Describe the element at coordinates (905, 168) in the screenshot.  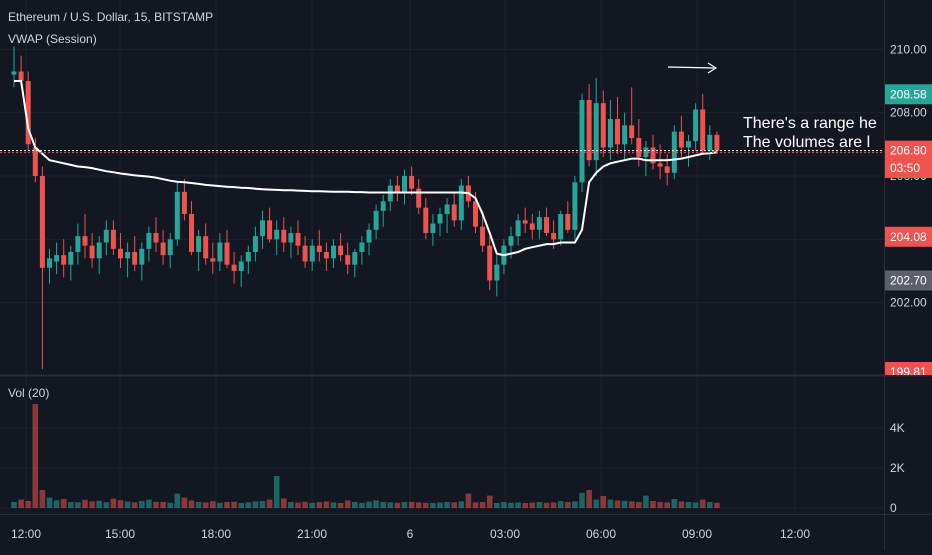
I see `price-tag-label: 03:50` at that location.